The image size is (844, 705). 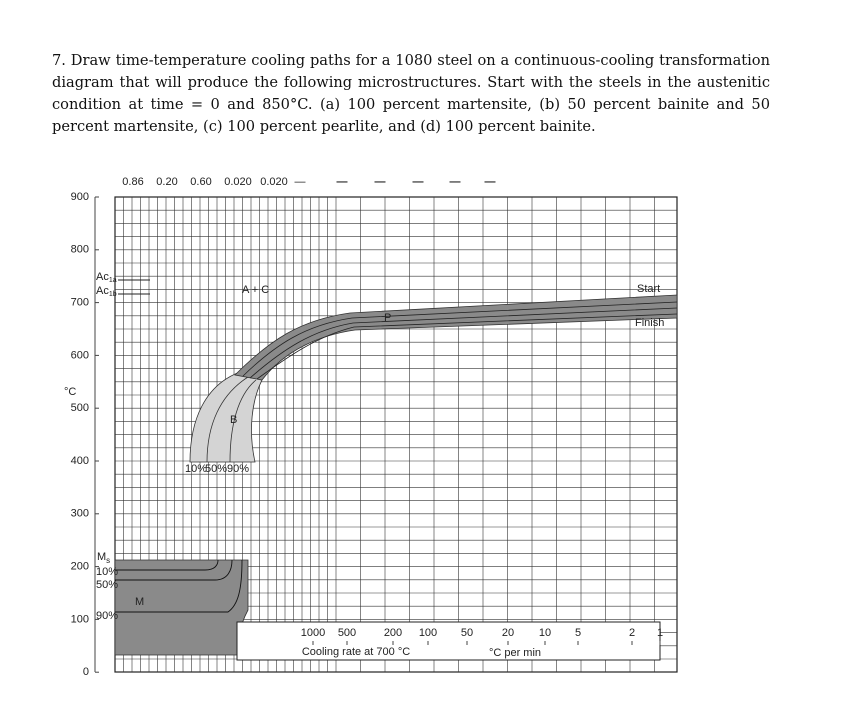 I want to click on temperature-unit: °C, so click(x=70, y=392).